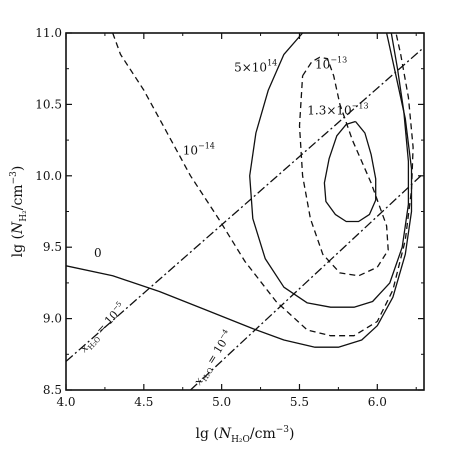 Image resolution: width=458 pixels, height=458 pixels. I want to click on x-tick-label: 5.0, so click(221, 402).